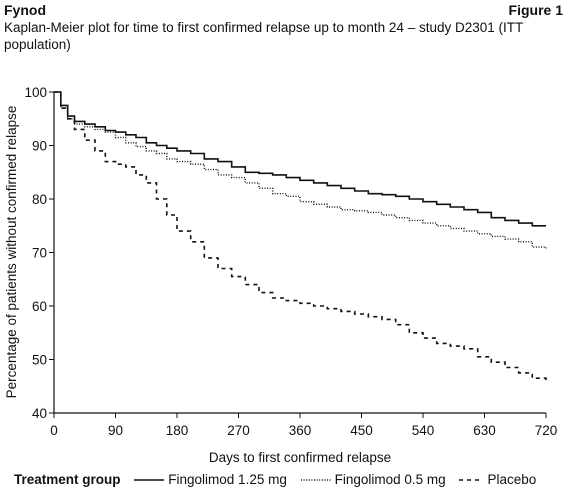 Image resolution: width=569 pixels, height=492 pixels. What do you see at coordinates (535, 10) in the screenshot?
I see `figure-label: Figure 1` at bounding box center [535, 10].